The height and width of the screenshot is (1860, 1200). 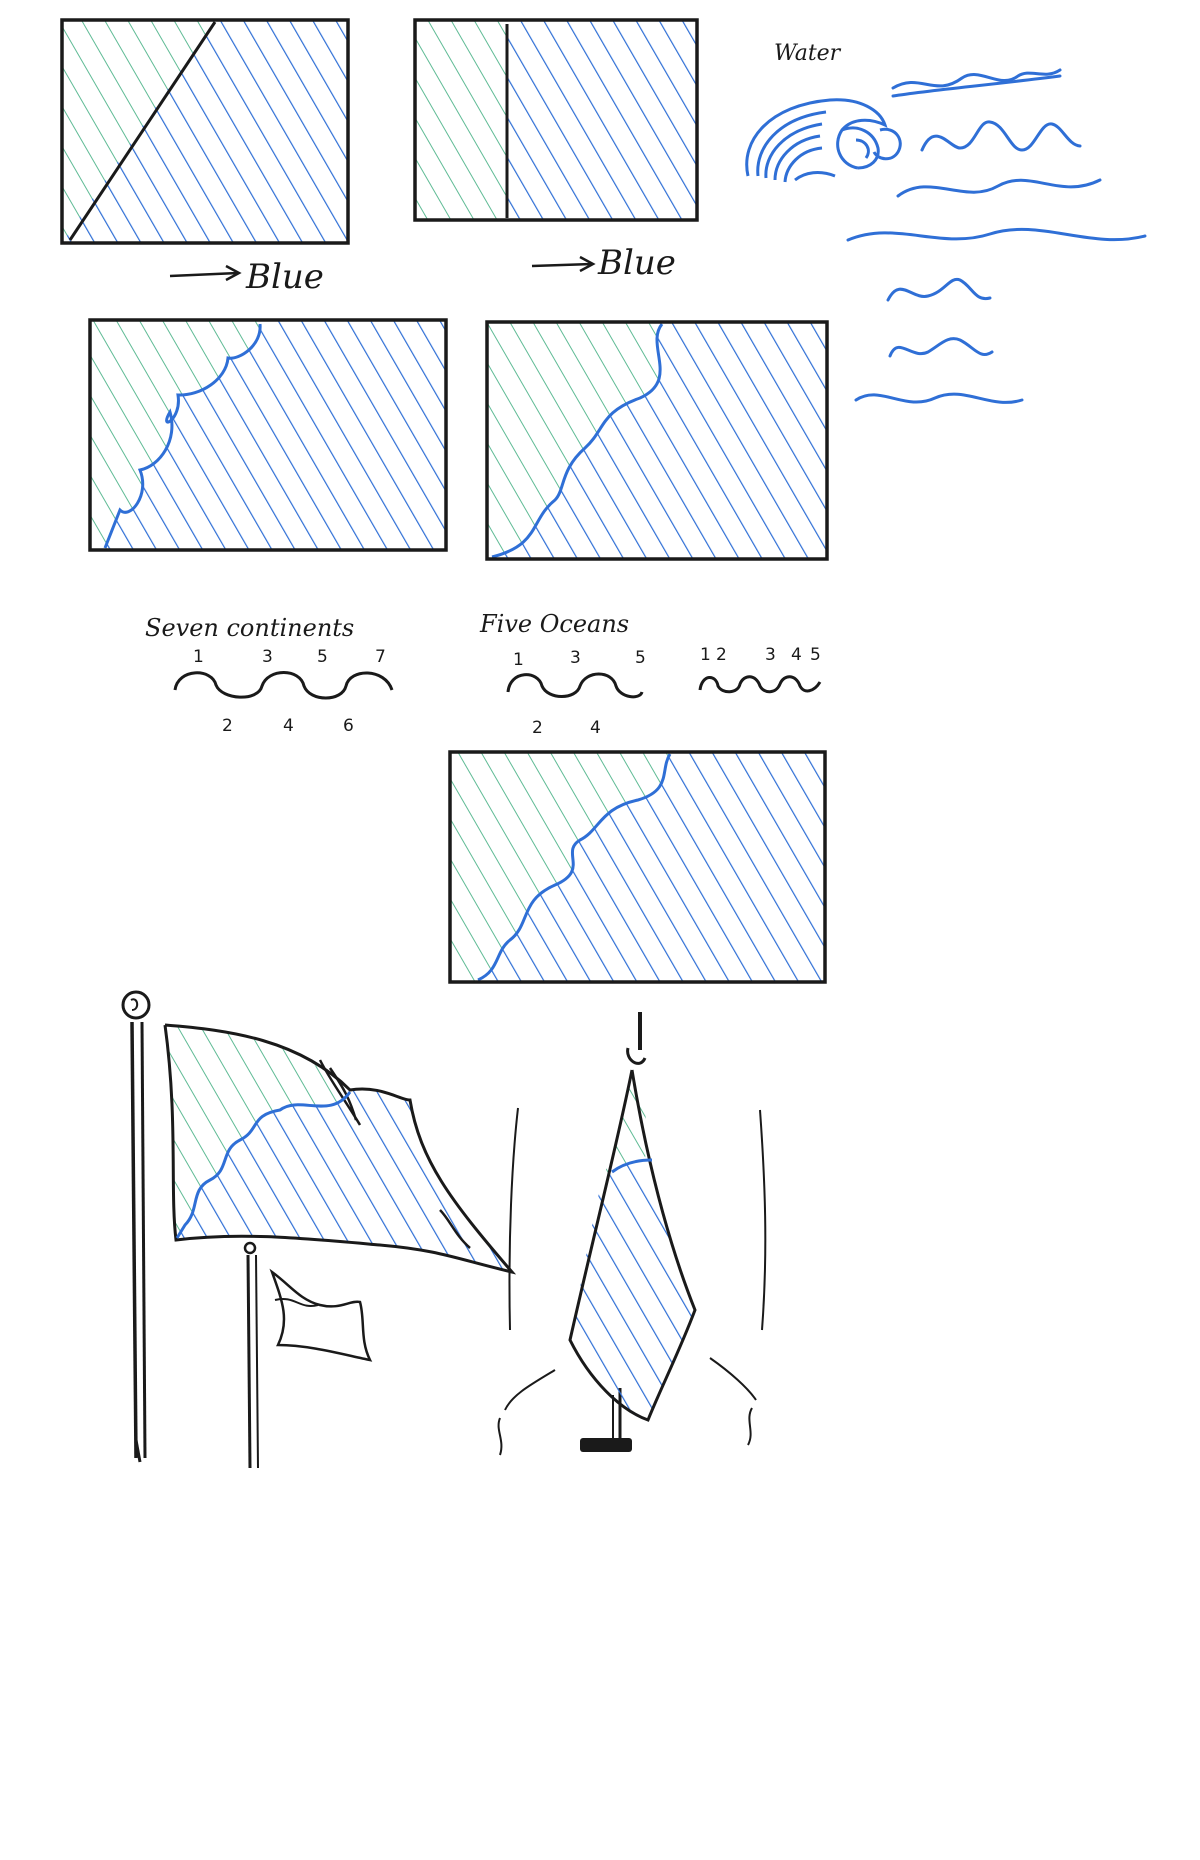 What do you see at coordinates (760, 655) in the screenshot?
I see `five-alt-numbers: 1 2 3 4 5` at bounding box center [760, 655].